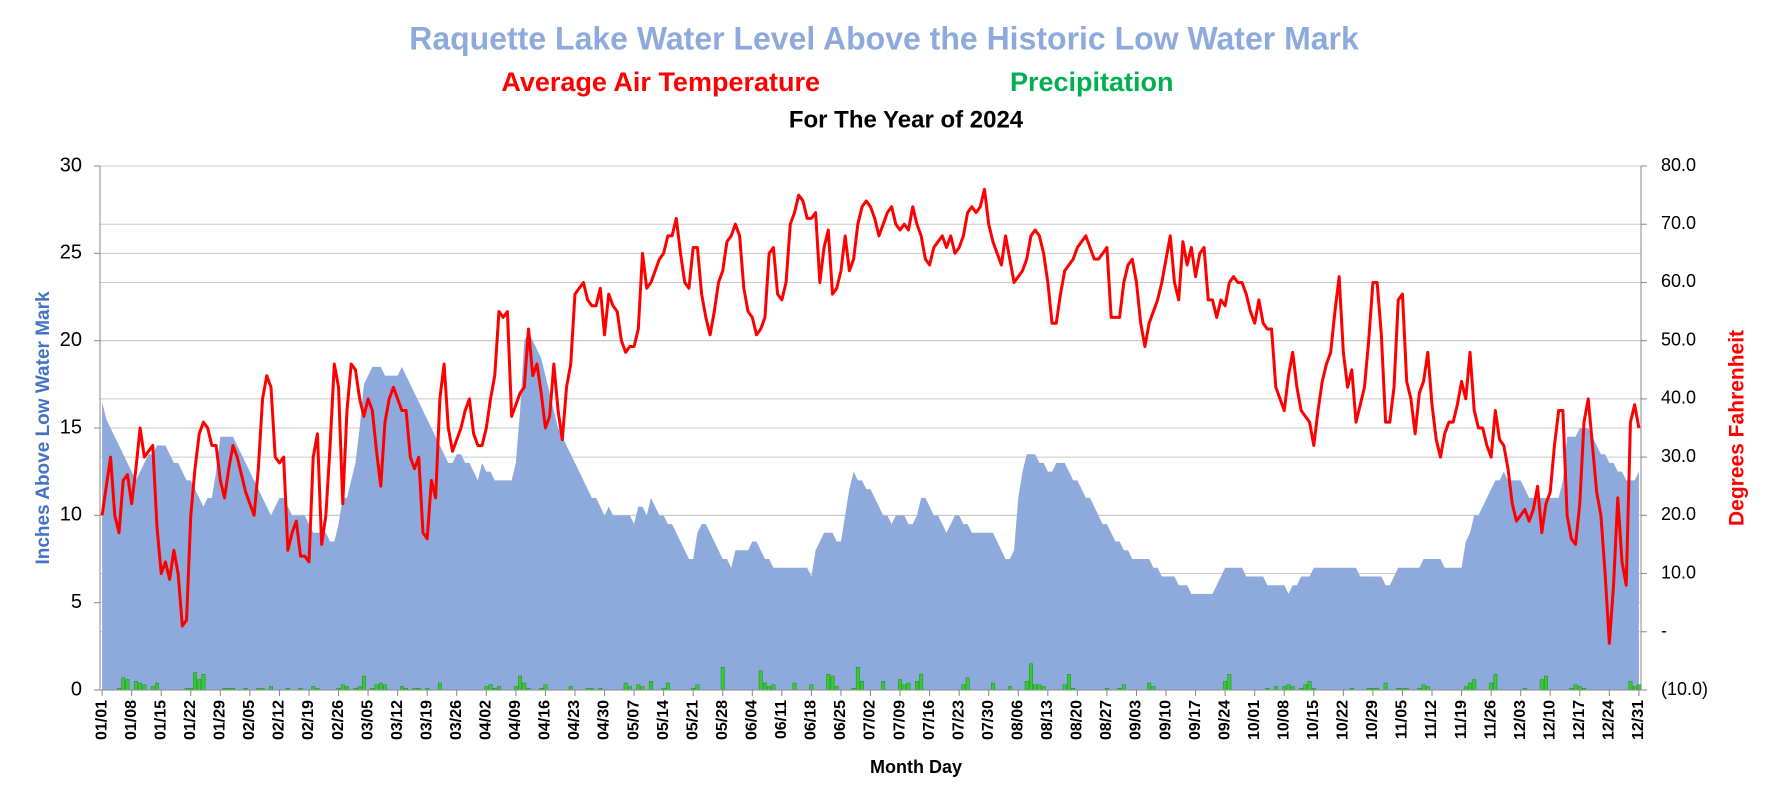 The height and width of the screenshot is (802, 1769). What do you see at coordinates (1520, 720) in the screenshot?
I see `x-tick-label: 12/03` at bounding box center [1520, 720].